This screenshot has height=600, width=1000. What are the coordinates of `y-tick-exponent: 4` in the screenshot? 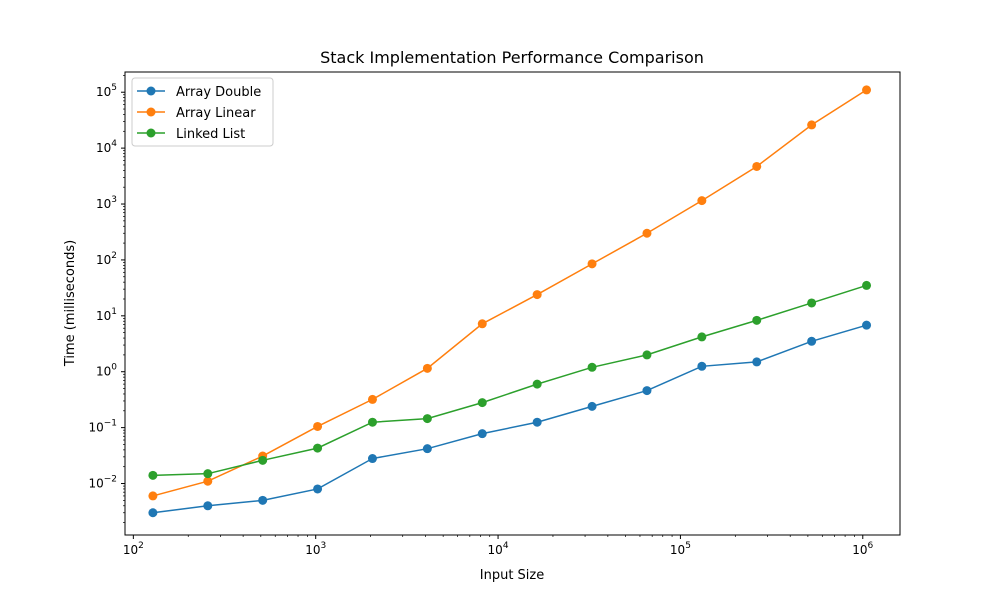 It's located at (114, 144).